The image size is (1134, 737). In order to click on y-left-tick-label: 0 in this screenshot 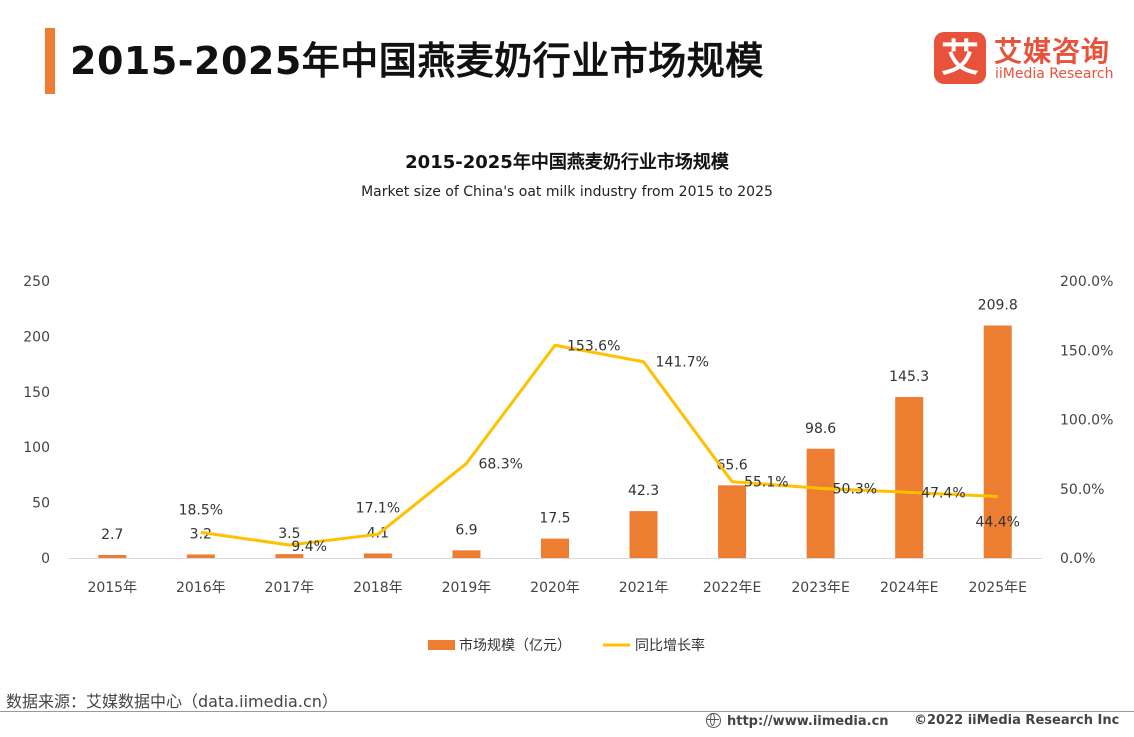, I will do `click(45, 559)`.